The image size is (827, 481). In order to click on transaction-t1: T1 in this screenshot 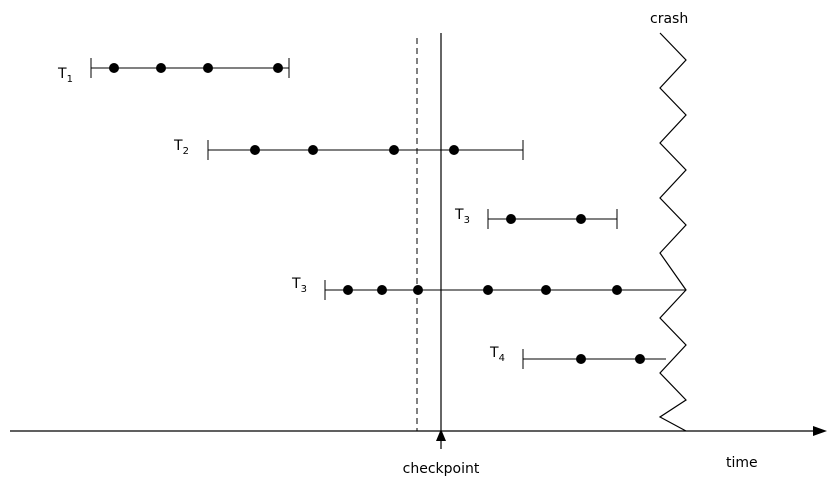, I will do `click(173, 71)`.